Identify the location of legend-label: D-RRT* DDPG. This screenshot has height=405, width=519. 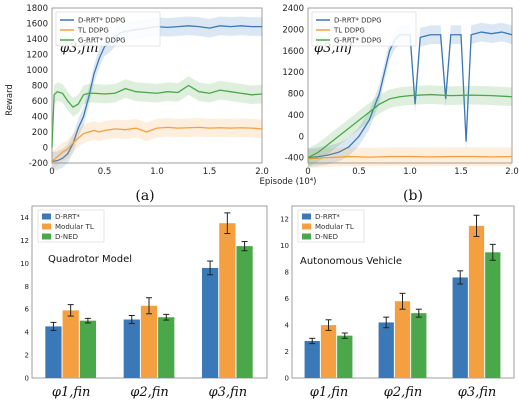
(102, 21).